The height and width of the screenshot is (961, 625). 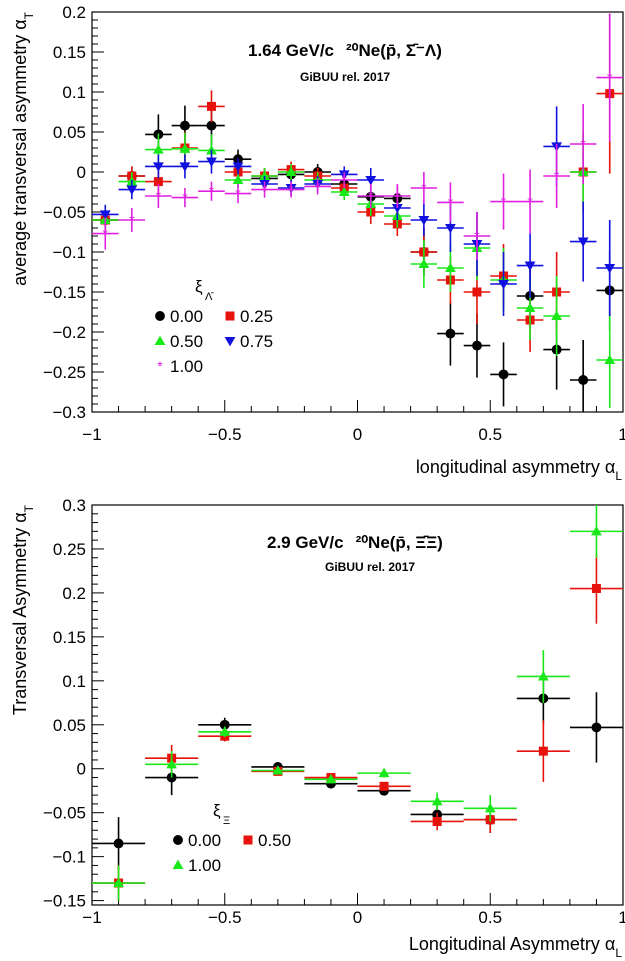 I want to click on top-y-axis-title: average transversal asymmetry αT, so click(x=23, y=148).